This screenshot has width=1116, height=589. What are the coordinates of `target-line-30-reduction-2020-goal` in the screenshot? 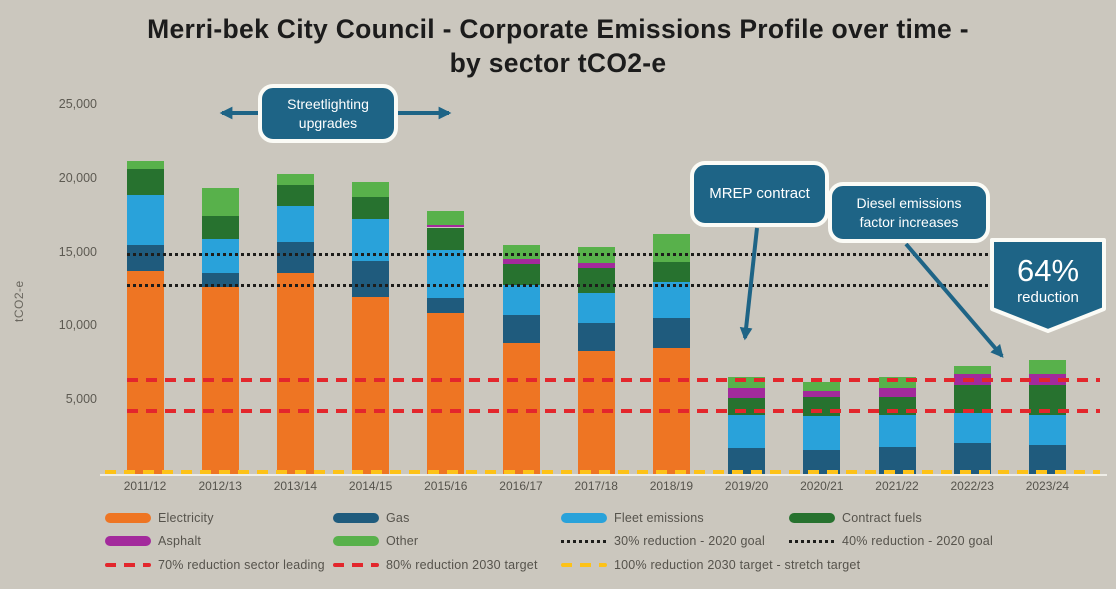 It's located at (613, 254).